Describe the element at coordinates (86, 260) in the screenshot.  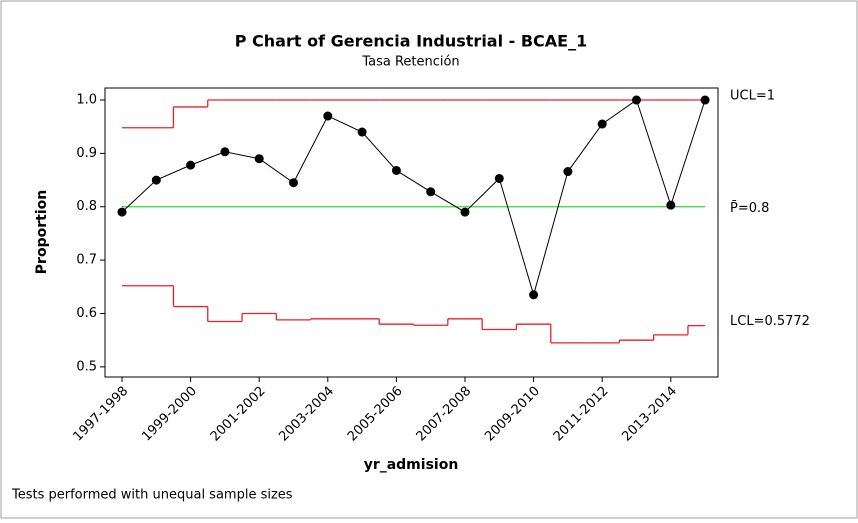
I see `y-tick-label: 0.7` at that location.